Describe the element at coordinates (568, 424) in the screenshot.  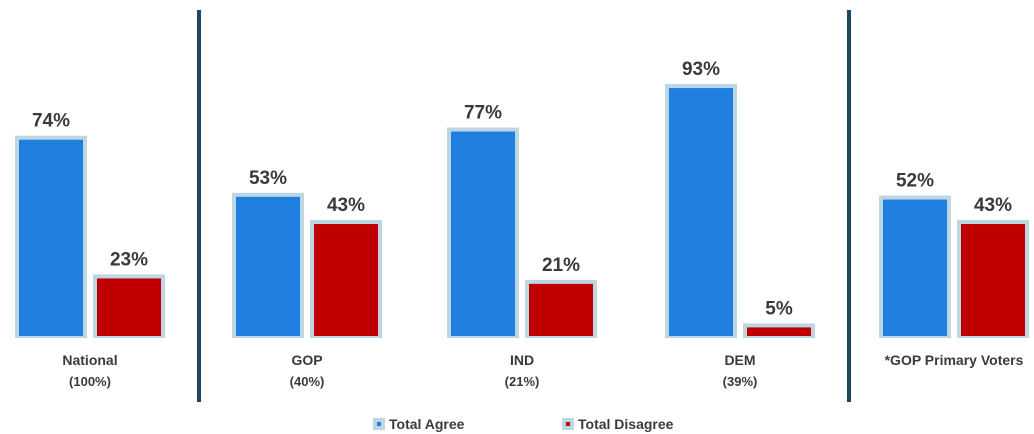
I see `legend-swatch-disagree` at that location.